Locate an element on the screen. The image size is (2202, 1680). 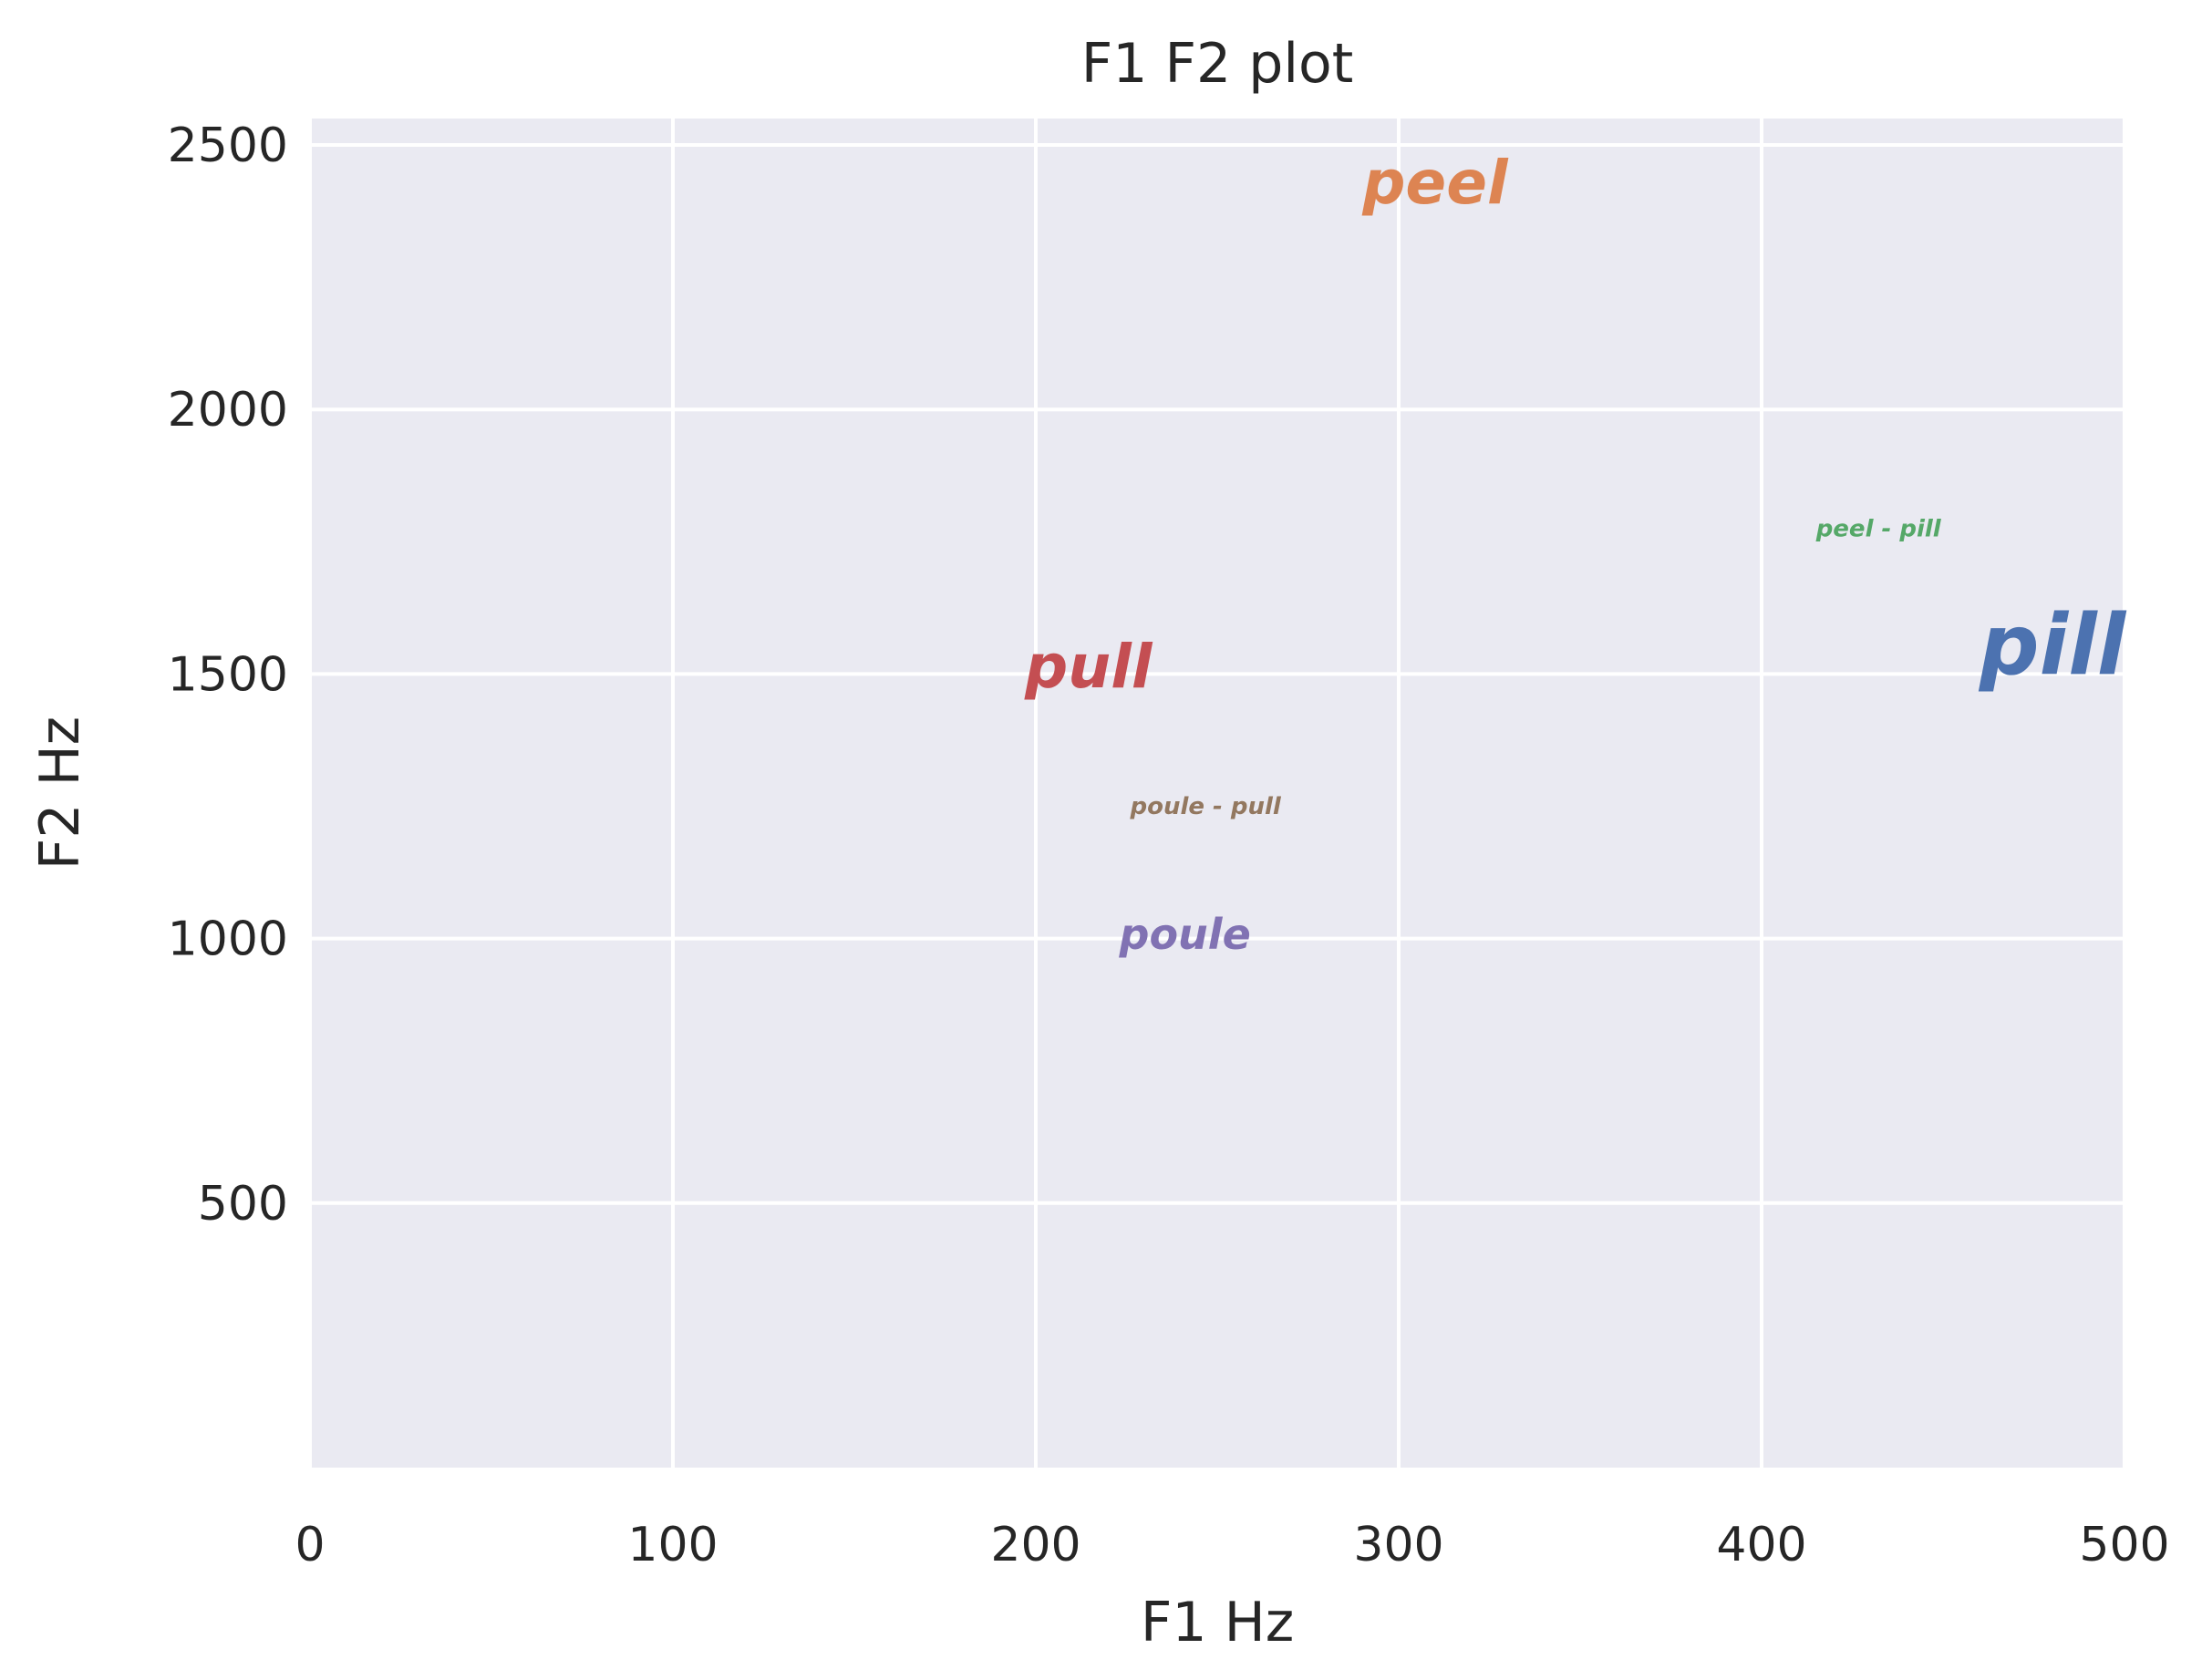
x-tick-label: 400 is located at coordinates (1761, 1545).